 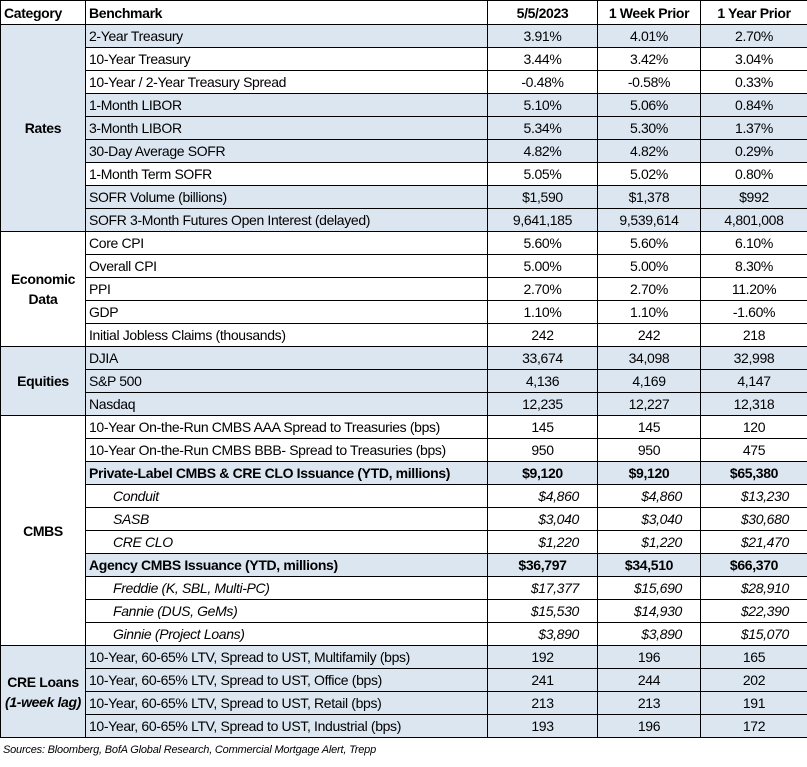 I want to click on value-cell: 5.02%, so click(x=649, y=174).